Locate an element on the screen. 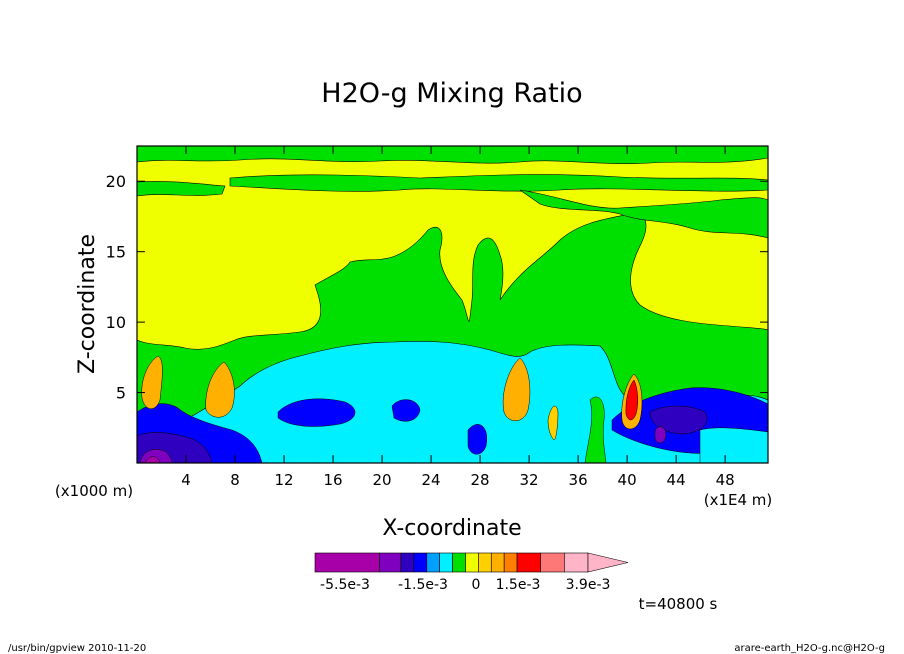 Image resolution: width=904 pixels, height=654 pixels. time-label: t=40800 s is located at coordinates (678, 604).